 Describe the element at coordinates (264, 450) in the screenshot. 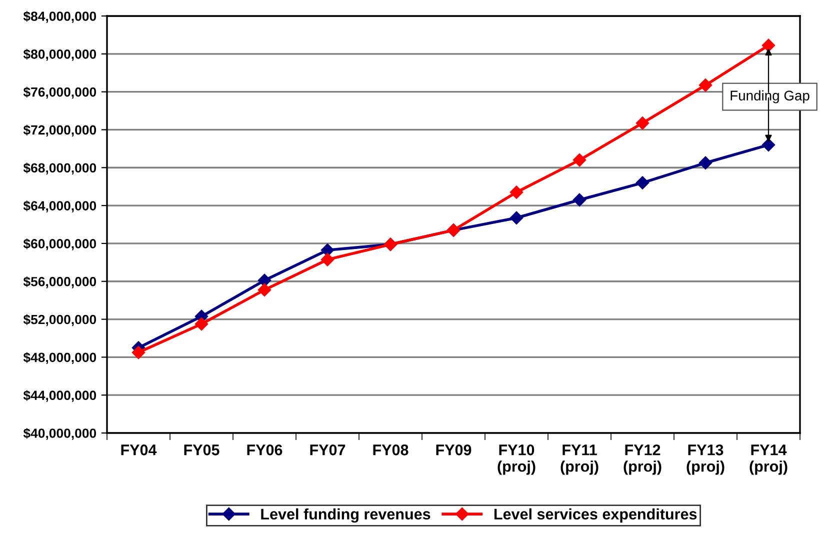

I see `x-tick-label: FY06` at that location.